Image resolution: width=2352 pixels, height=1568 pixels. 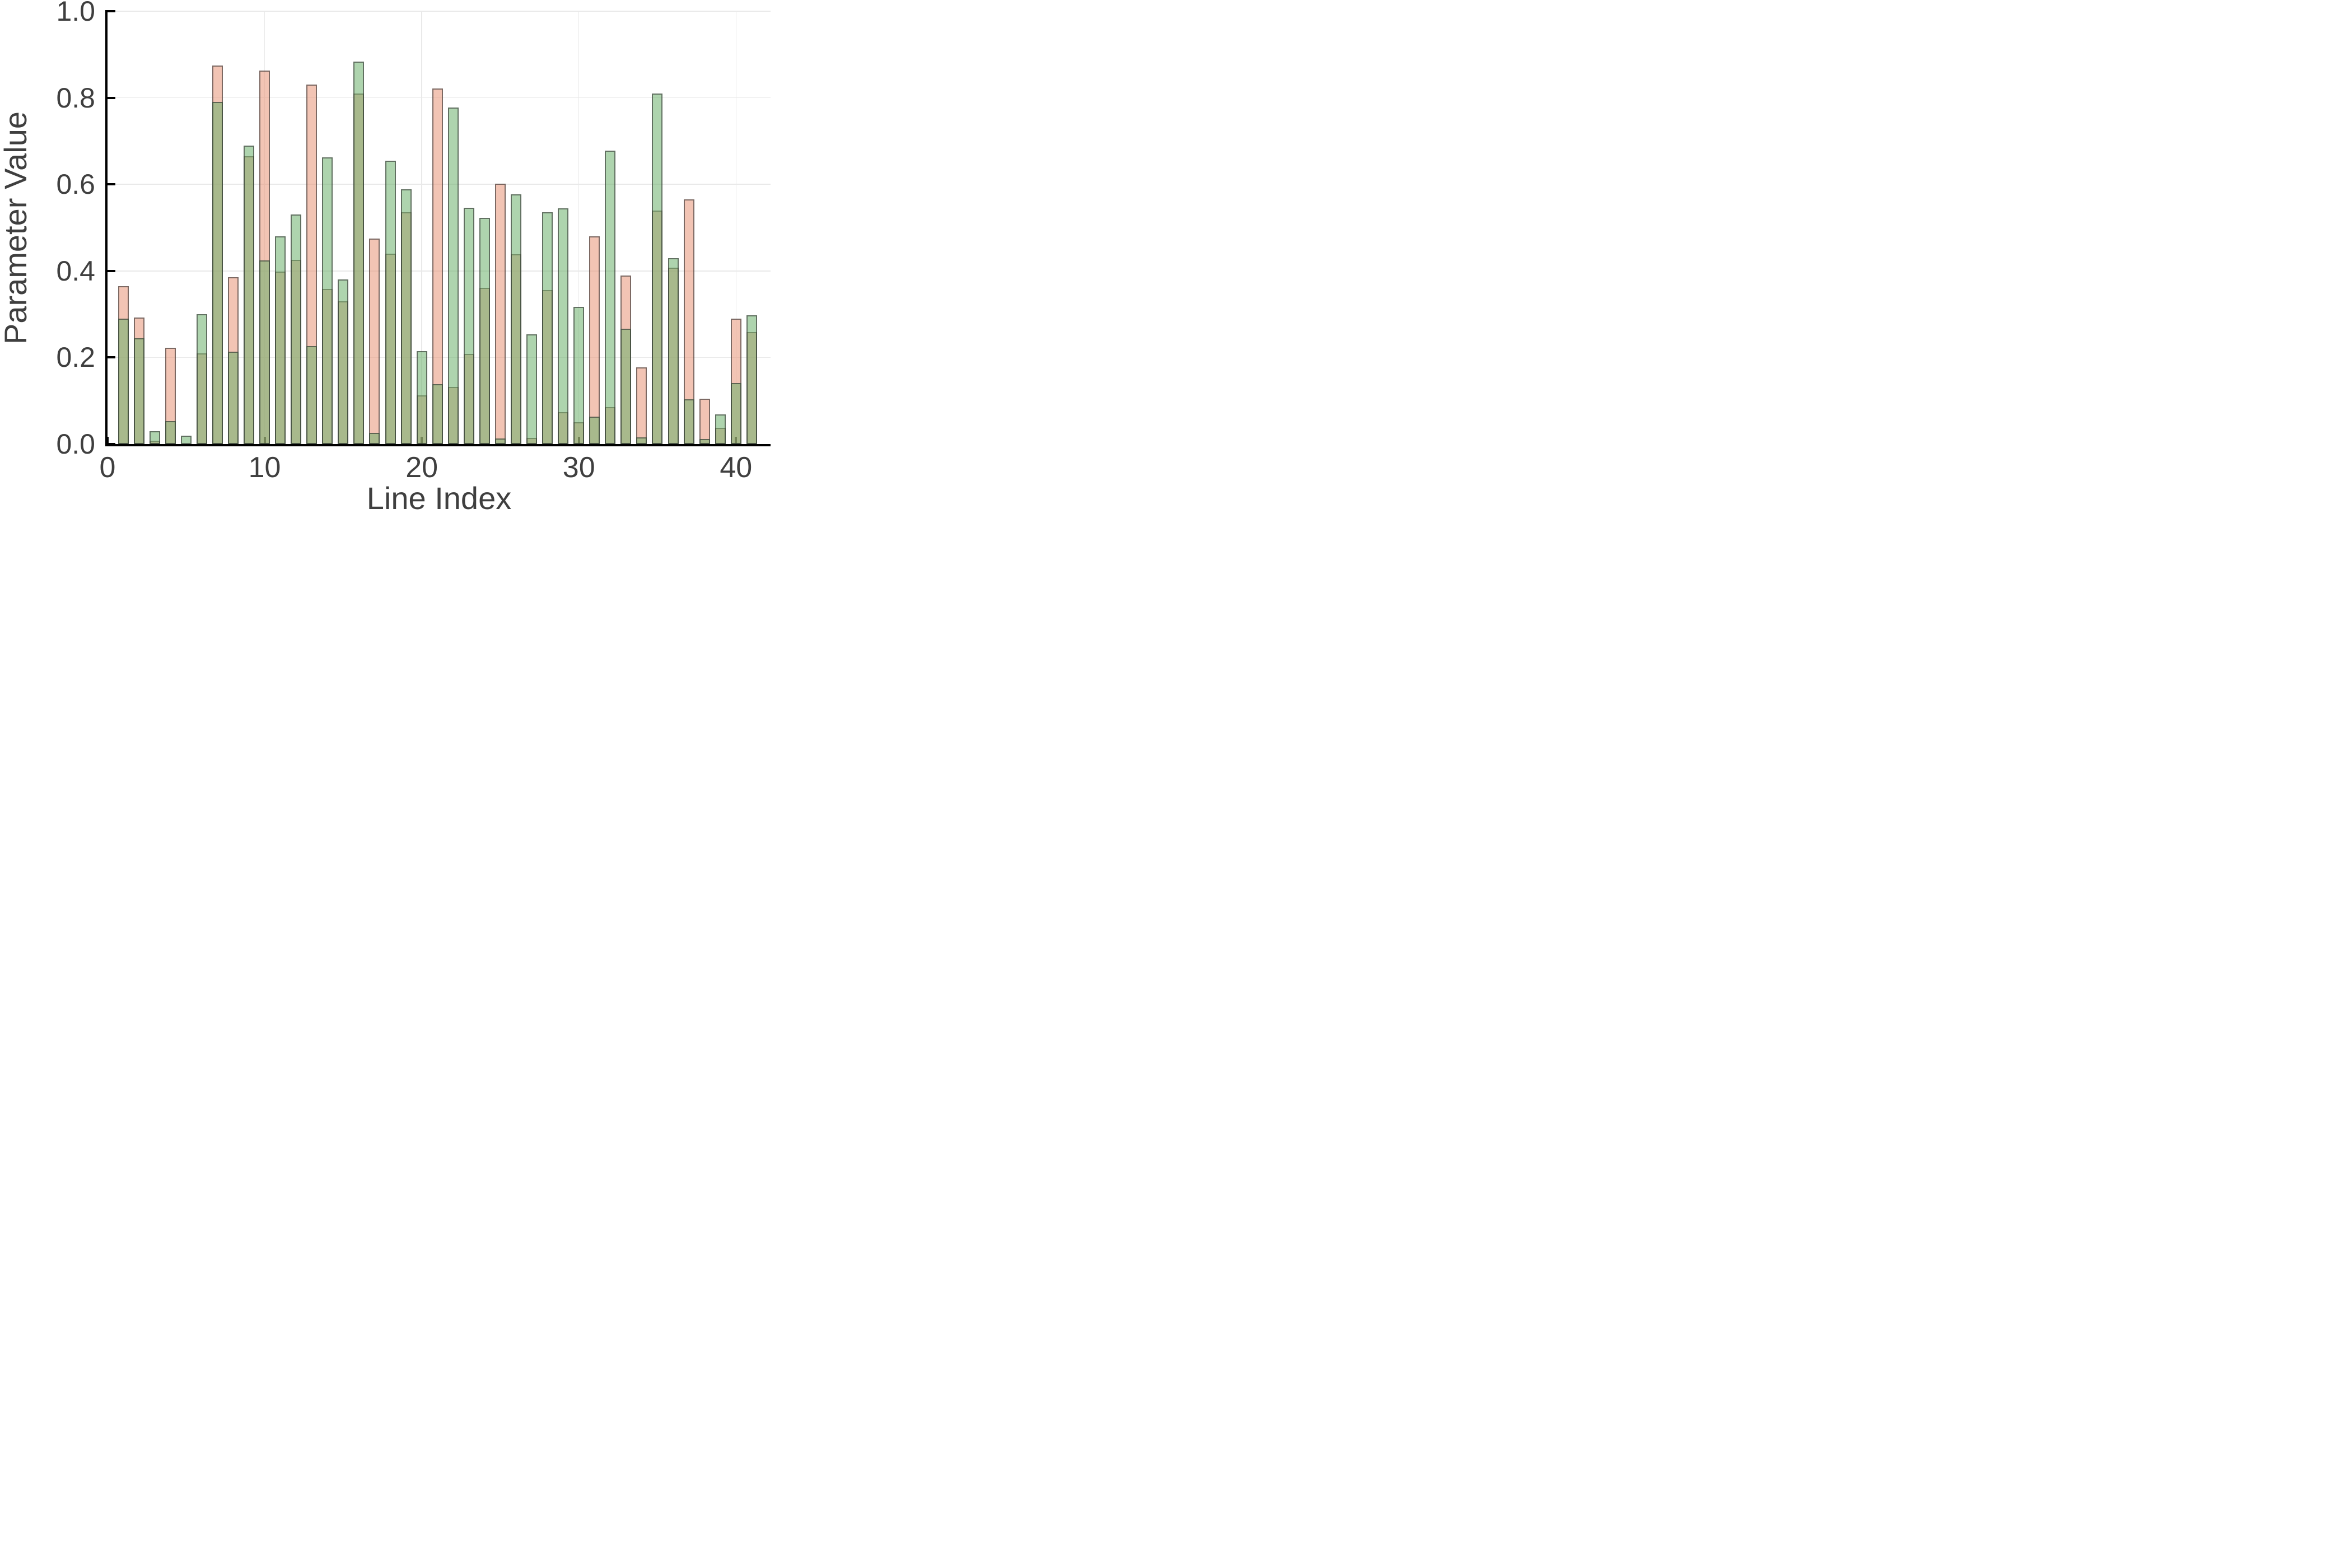 What do you see at coordinates (579, 468) in the screenshot?
I see `x-tick-label: 30` at bounding box center [579, 468].